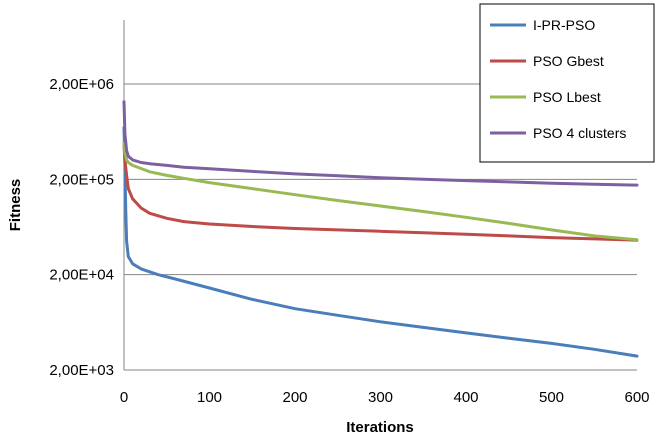 Image resolution: width=657 pixels, height=439 pixels. Describe the element at coordinates (465, 397) in the screenshot. I see `x-tick-label: 400` at that location.